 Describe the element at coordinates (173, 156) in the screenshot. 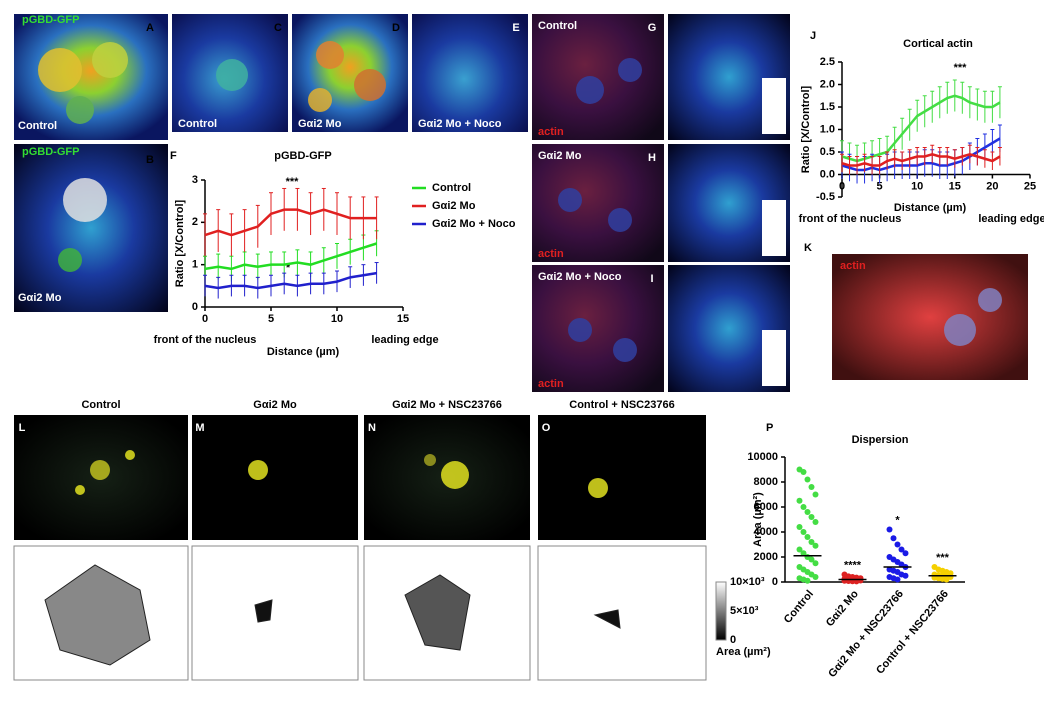

I see `panel-letter: F` at that location.